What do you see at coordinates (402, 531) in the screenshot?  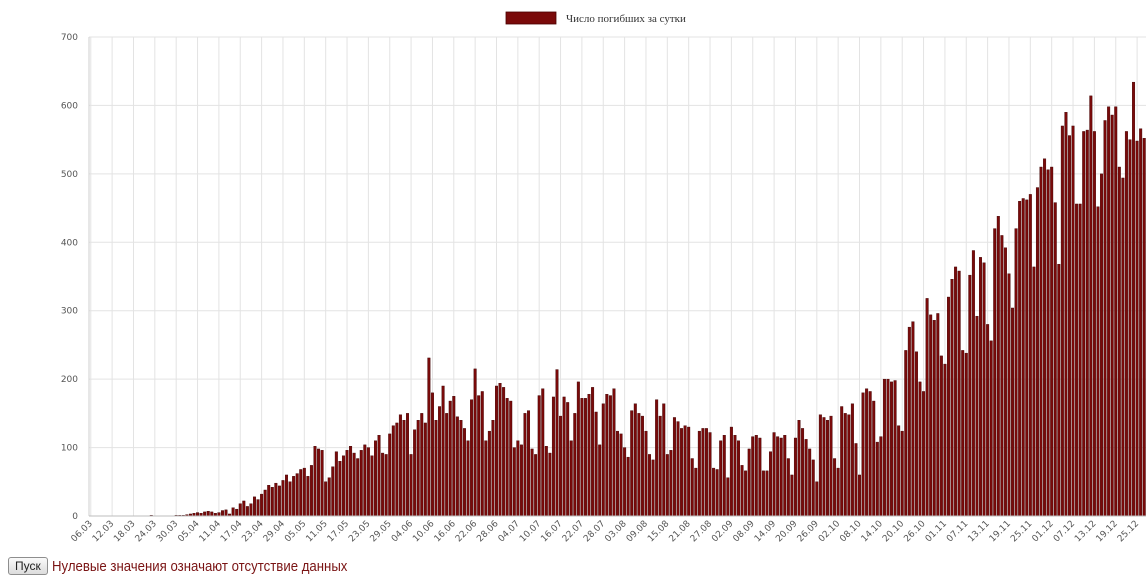 I see `x-tick-label: 04.06` at bounding box center [402, 531].